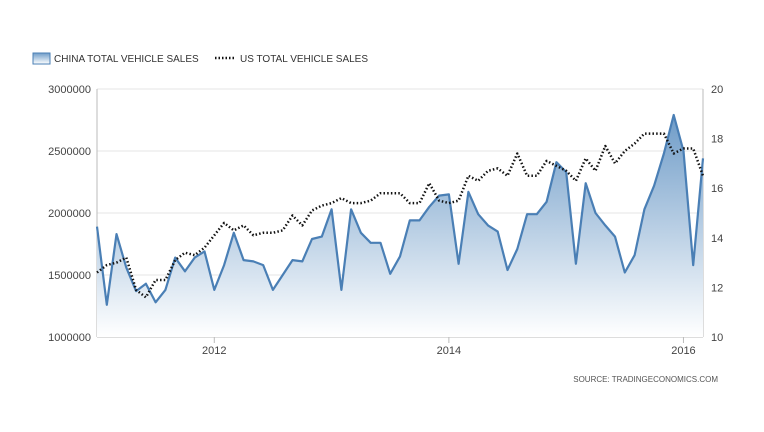  I want to click on right-tick-label: 12, so click(717, 288).